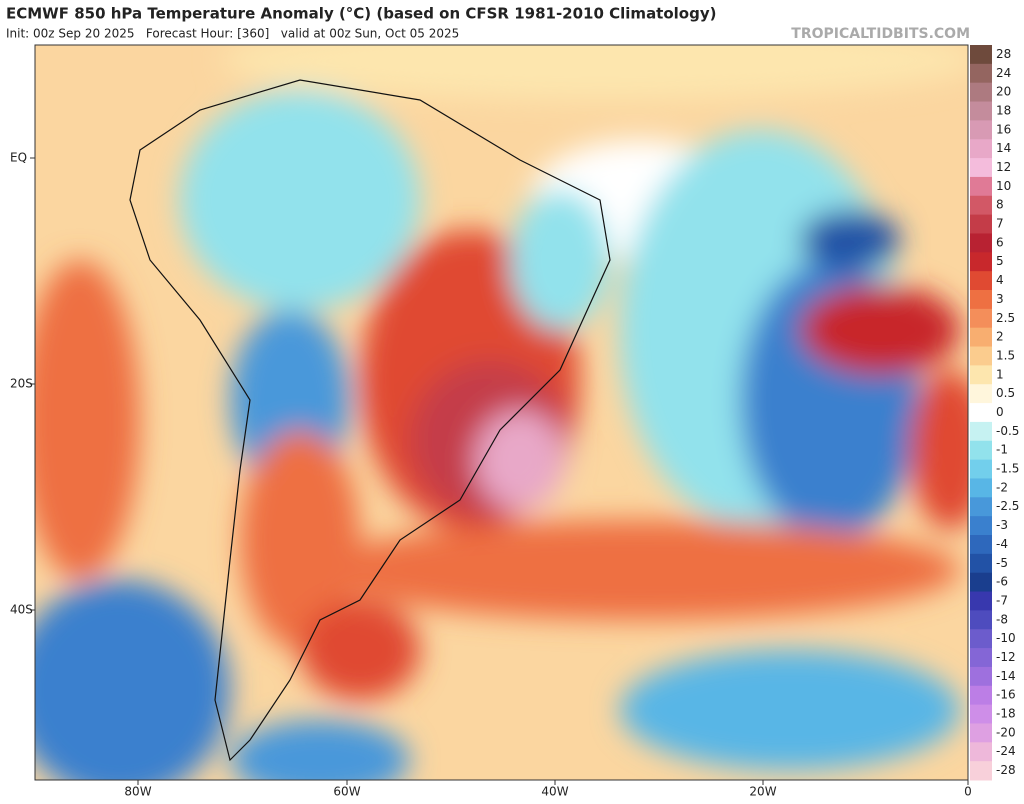 This screenshot has height=804, width=1024. Describe the element at coordinates (1007, 431) in the screenshot. I see `colorbar-label: -0.5` at that location.